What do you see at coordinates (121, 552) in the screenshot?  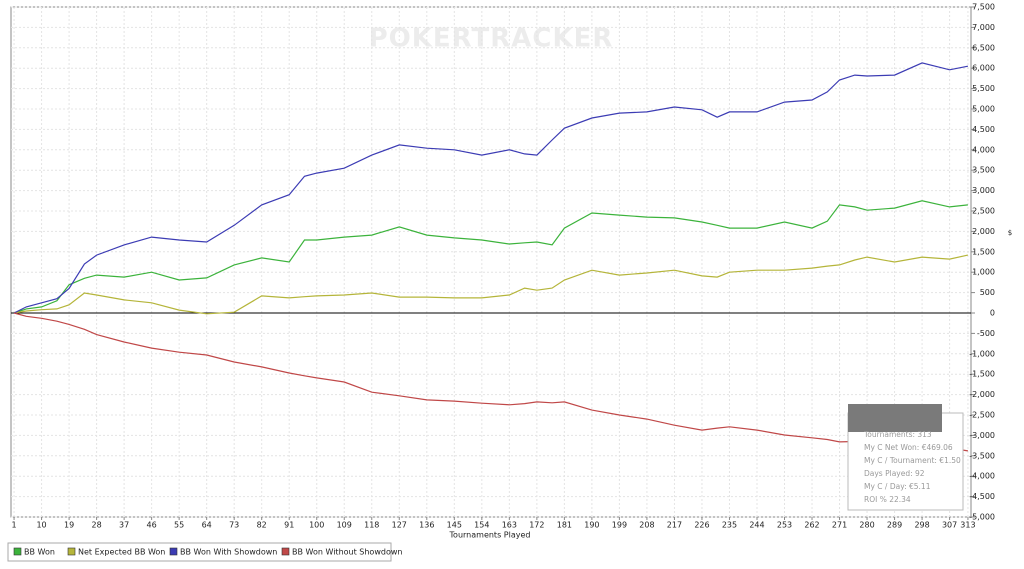 I see `legend-label: Net Expected BB Won` at bounding box center [121, 552].